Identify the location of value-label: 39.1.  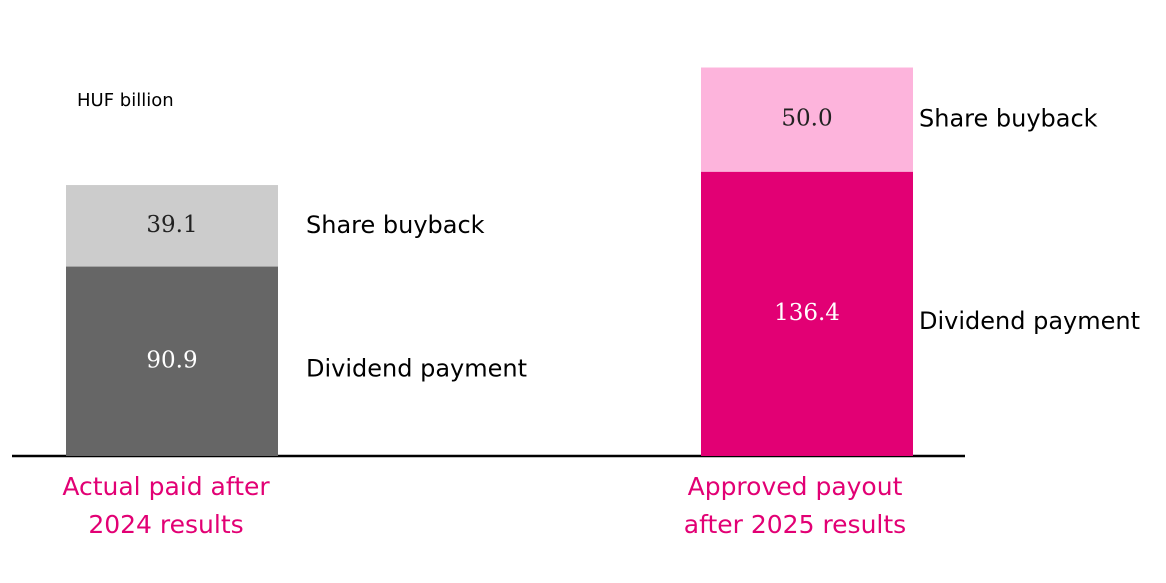
(171, 225).